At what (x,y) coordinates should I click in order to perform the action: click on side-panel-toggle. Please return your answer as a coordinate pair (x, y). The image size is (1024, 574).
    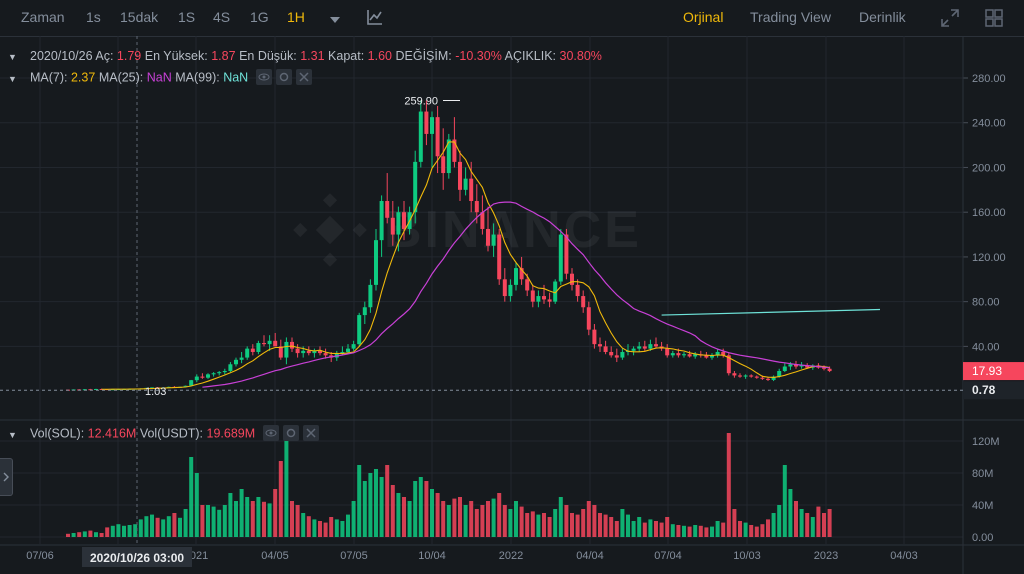
    Looking at the image, I should click on (6, 477).